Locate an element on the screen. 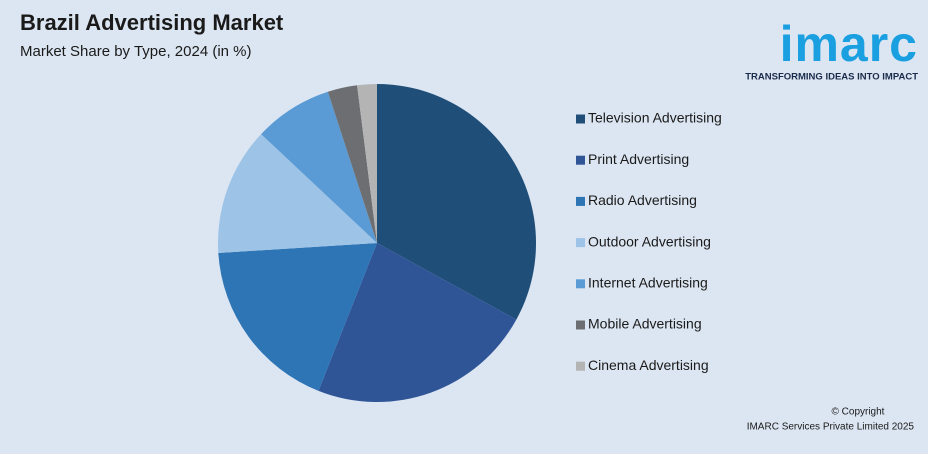 This screenshot has height=454, width=928. legend-label: Mobile Advertising is located at coordinates (645, 324).